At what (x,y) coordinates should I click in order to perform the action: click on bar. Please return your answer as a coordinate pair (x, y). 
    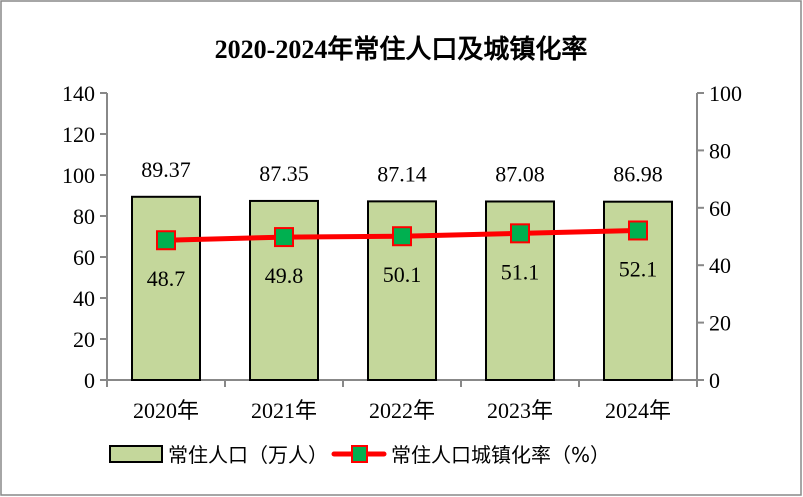
    Looking at the image, I should click on (166, 288).